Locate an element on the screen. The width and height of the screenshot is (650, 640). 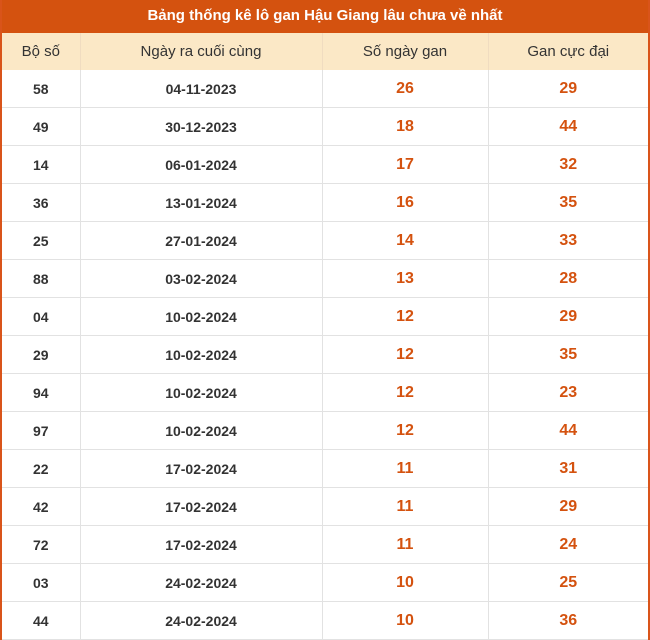
header-ngay-ra: Ngày ra cuối cùng is located at coordinates (201, 51).